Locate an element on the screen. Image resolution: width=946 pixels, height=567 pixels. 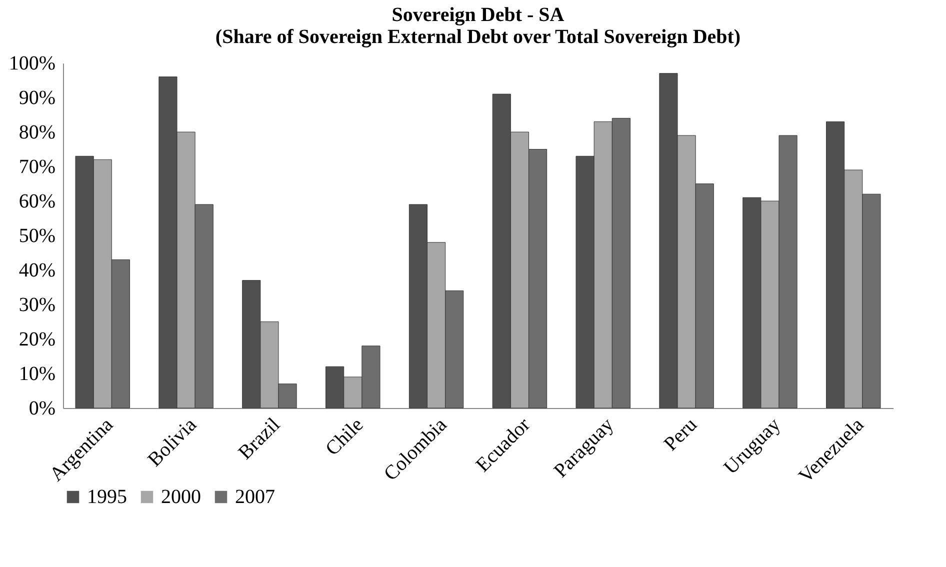
y-tick-label: 90% is located at coordinates (37, 98).